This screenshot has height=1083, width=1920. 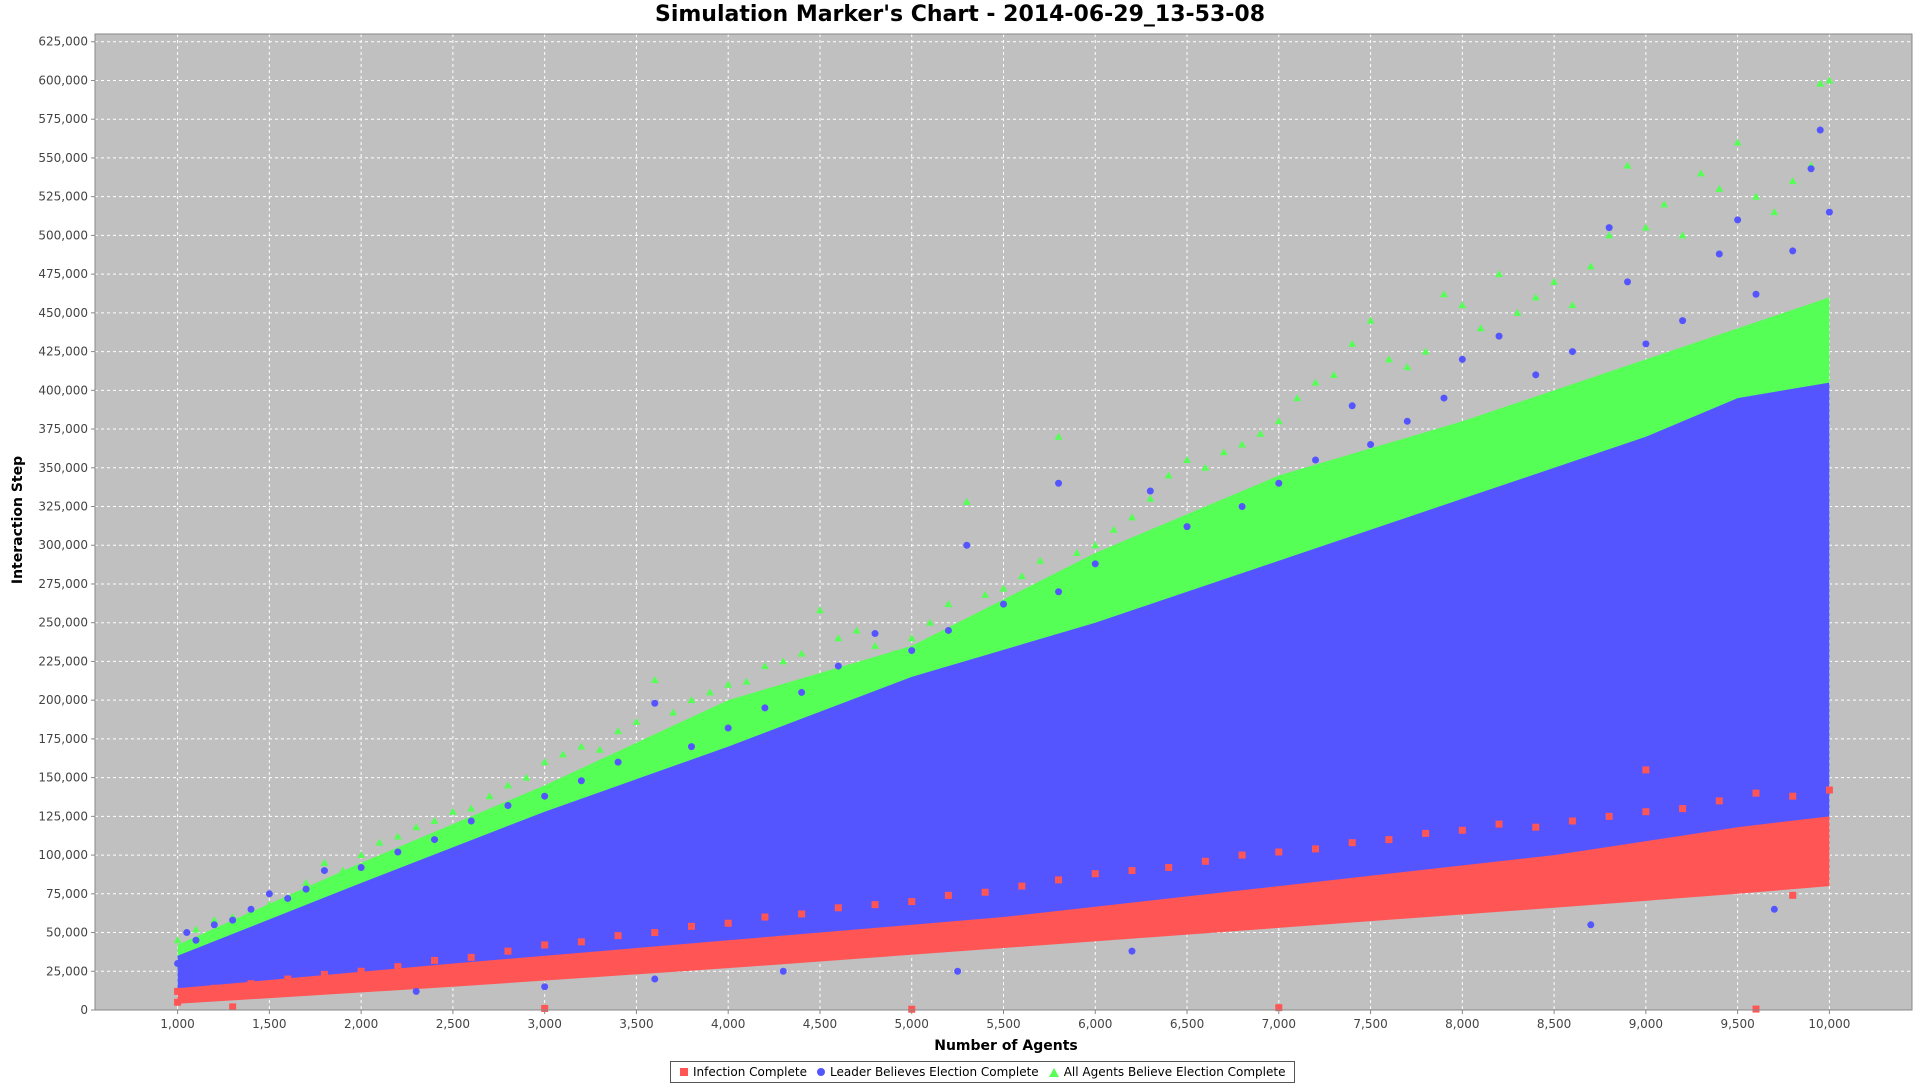 What do you see at coordinates (269, 1024) in the screenshot?
I see `x-tick-label: 1,500` at bounding box center [269, 1024].